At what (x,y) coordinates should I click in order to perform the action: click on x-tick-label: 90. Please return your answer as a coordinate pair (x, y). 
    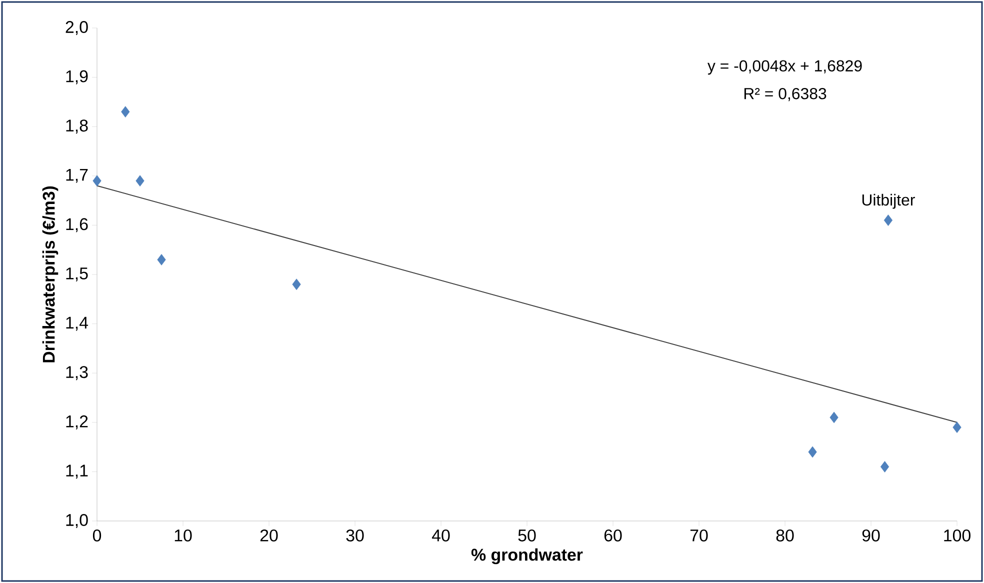
    Looking at the image, I should click on (871, 535).